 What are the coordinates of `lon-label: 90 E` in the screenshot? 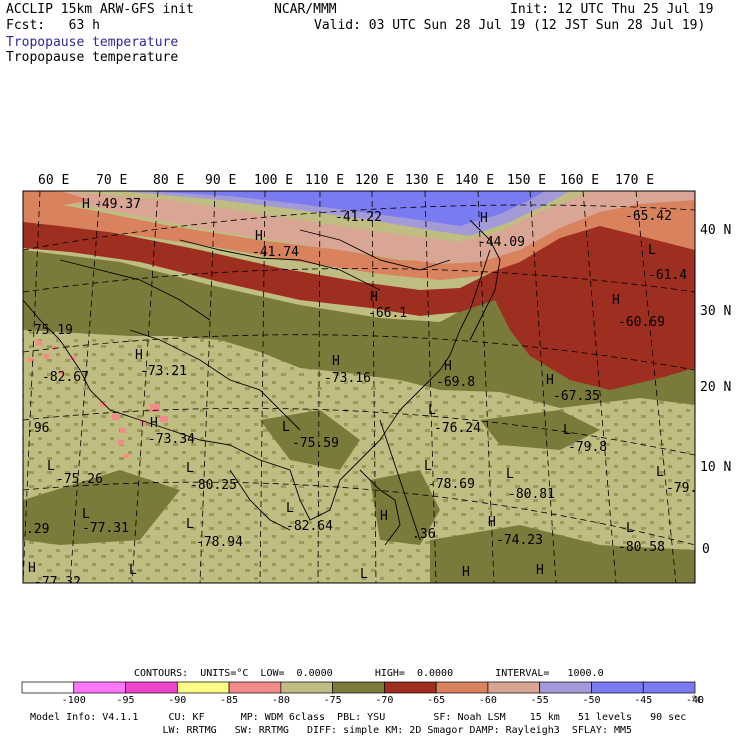 It's located at (220, 180).